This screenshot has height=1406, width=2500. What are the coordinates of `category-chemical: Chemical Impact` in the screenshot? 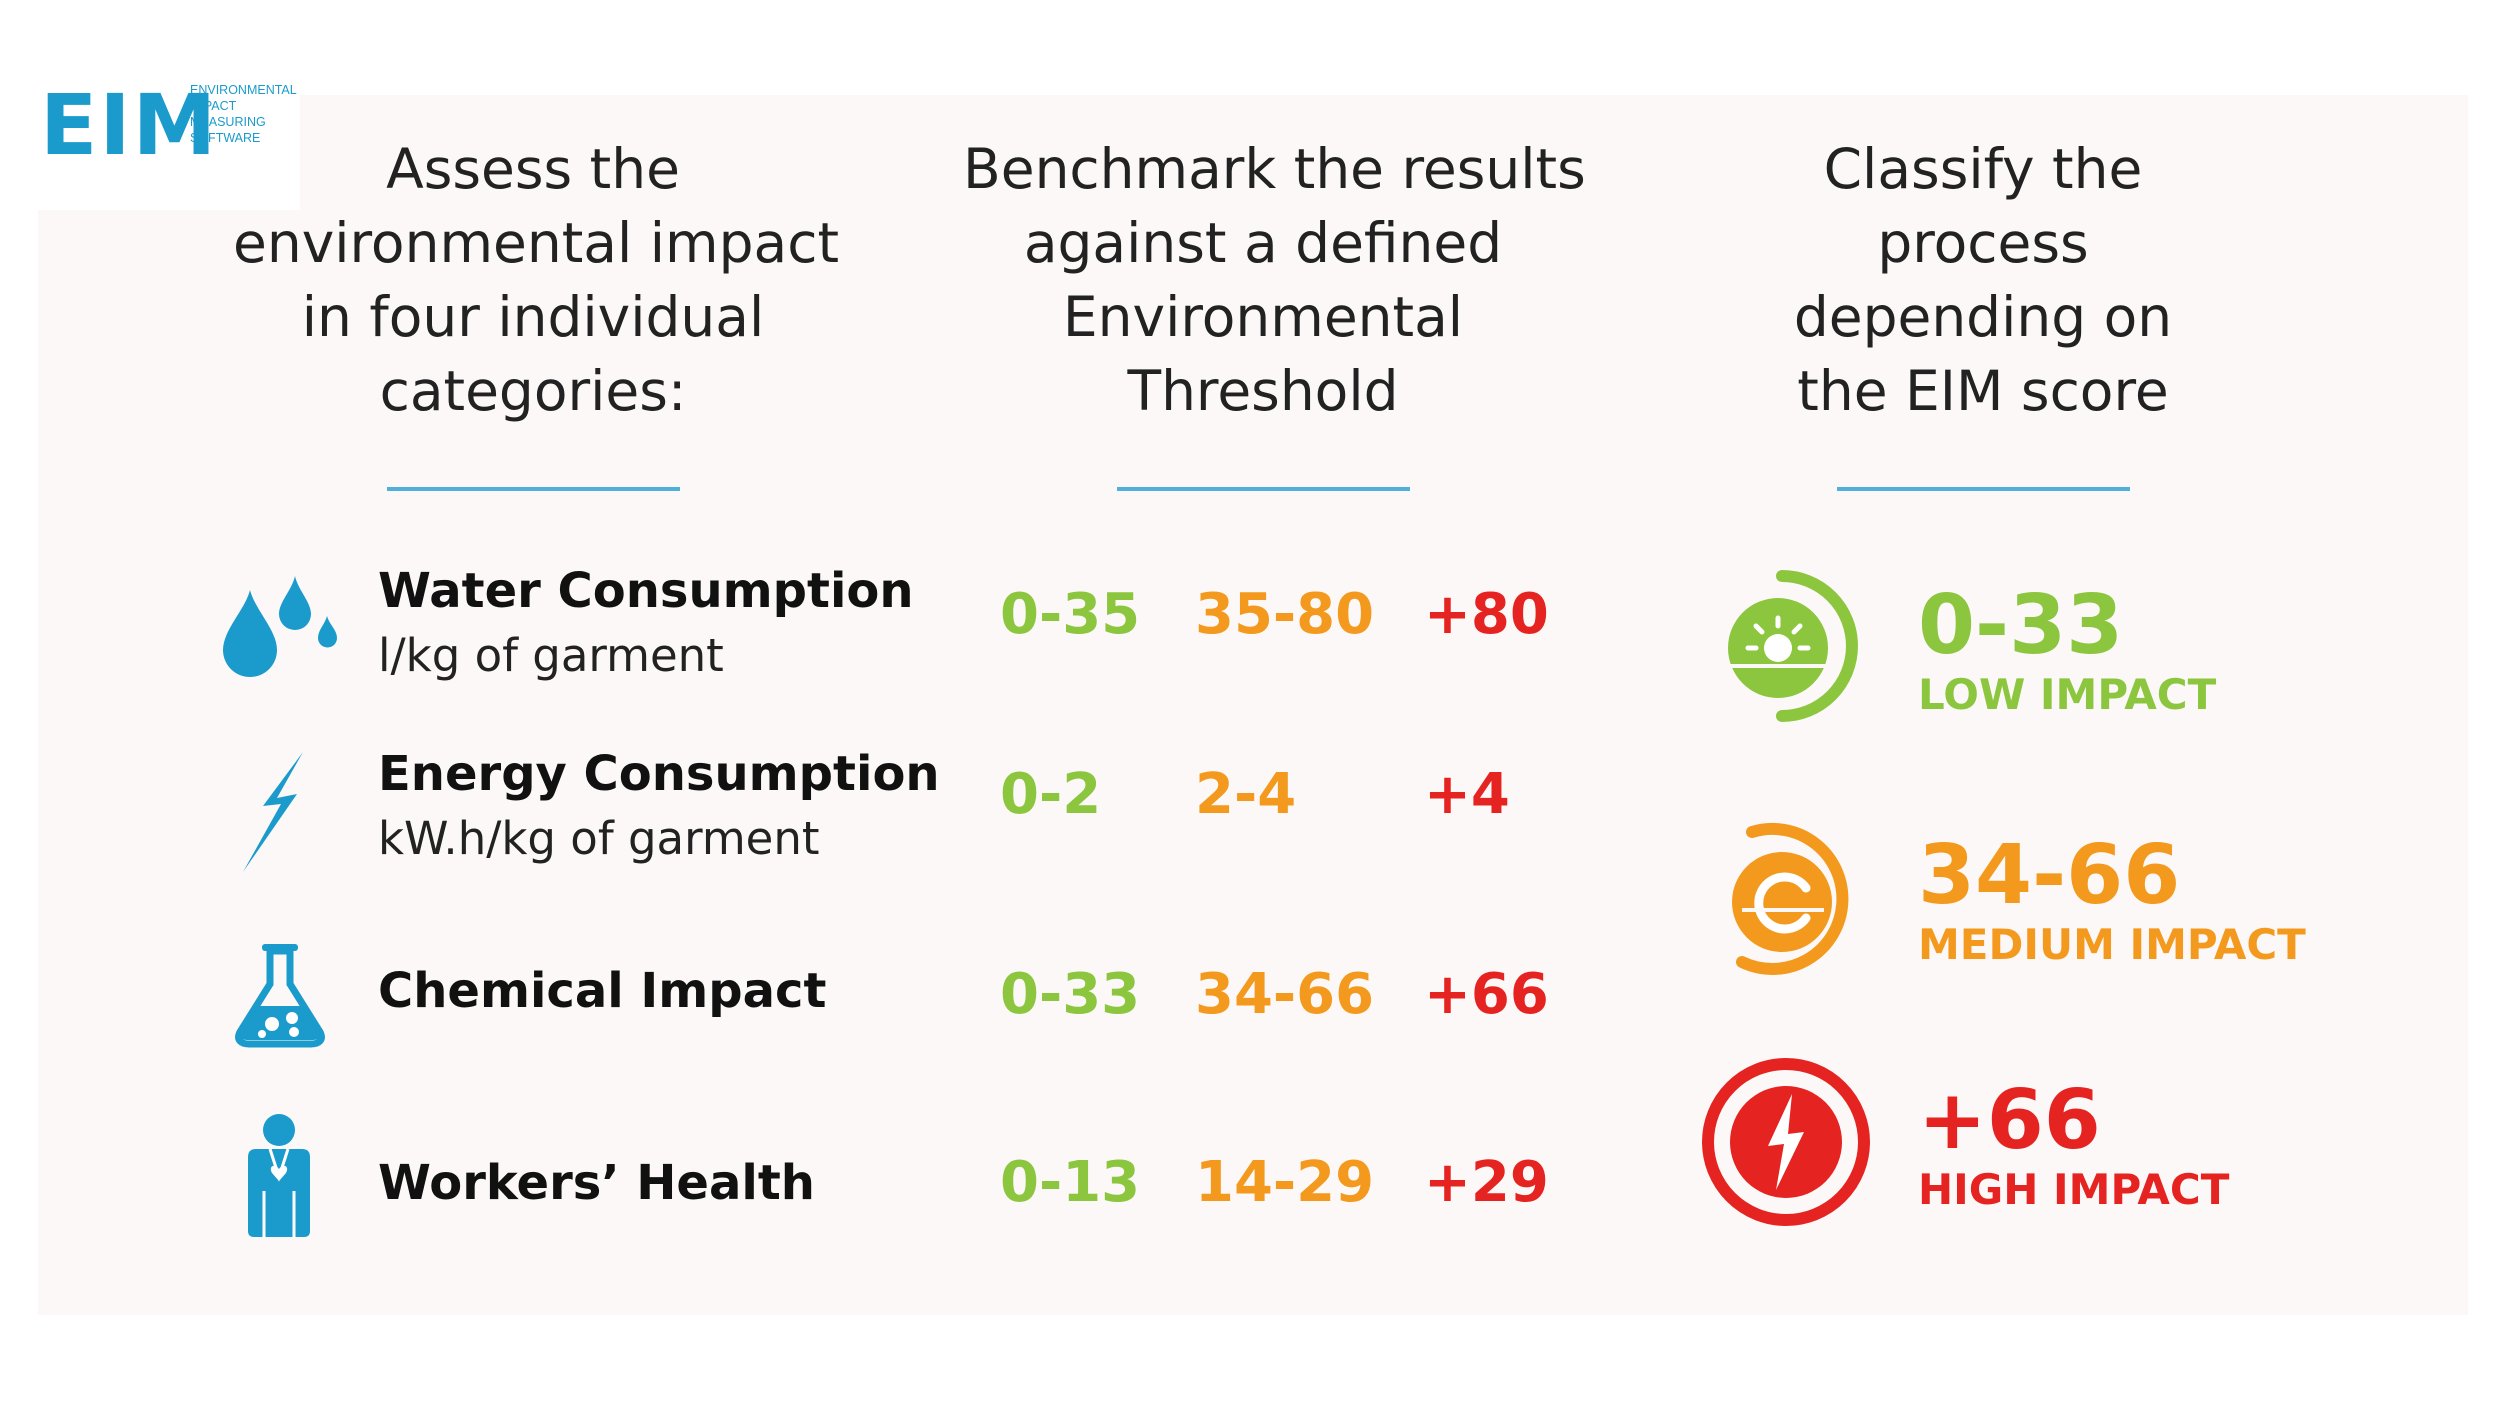 It's located at (602, 991).